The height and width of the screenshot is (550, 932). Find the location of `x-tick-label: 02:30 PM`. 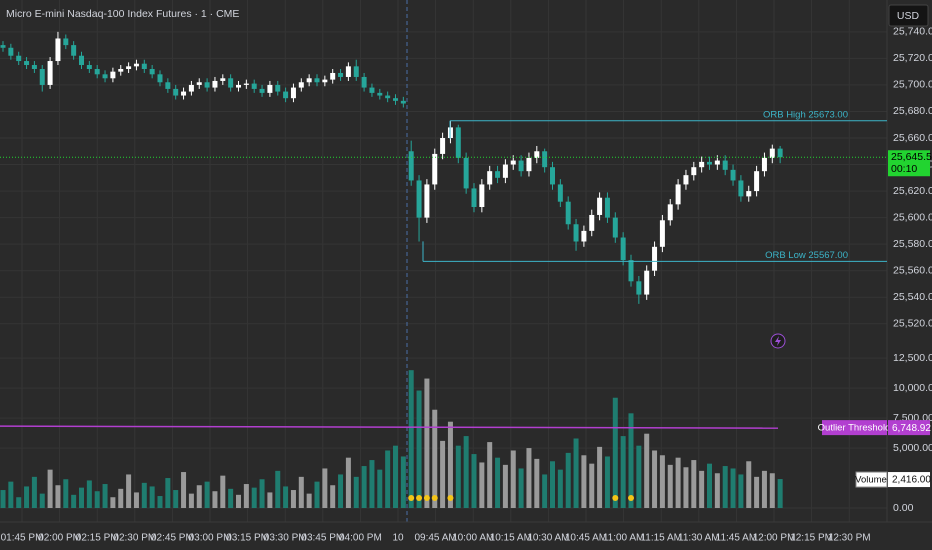

x-tick-label: 02:30 PM is located at coordinates (134, 538).